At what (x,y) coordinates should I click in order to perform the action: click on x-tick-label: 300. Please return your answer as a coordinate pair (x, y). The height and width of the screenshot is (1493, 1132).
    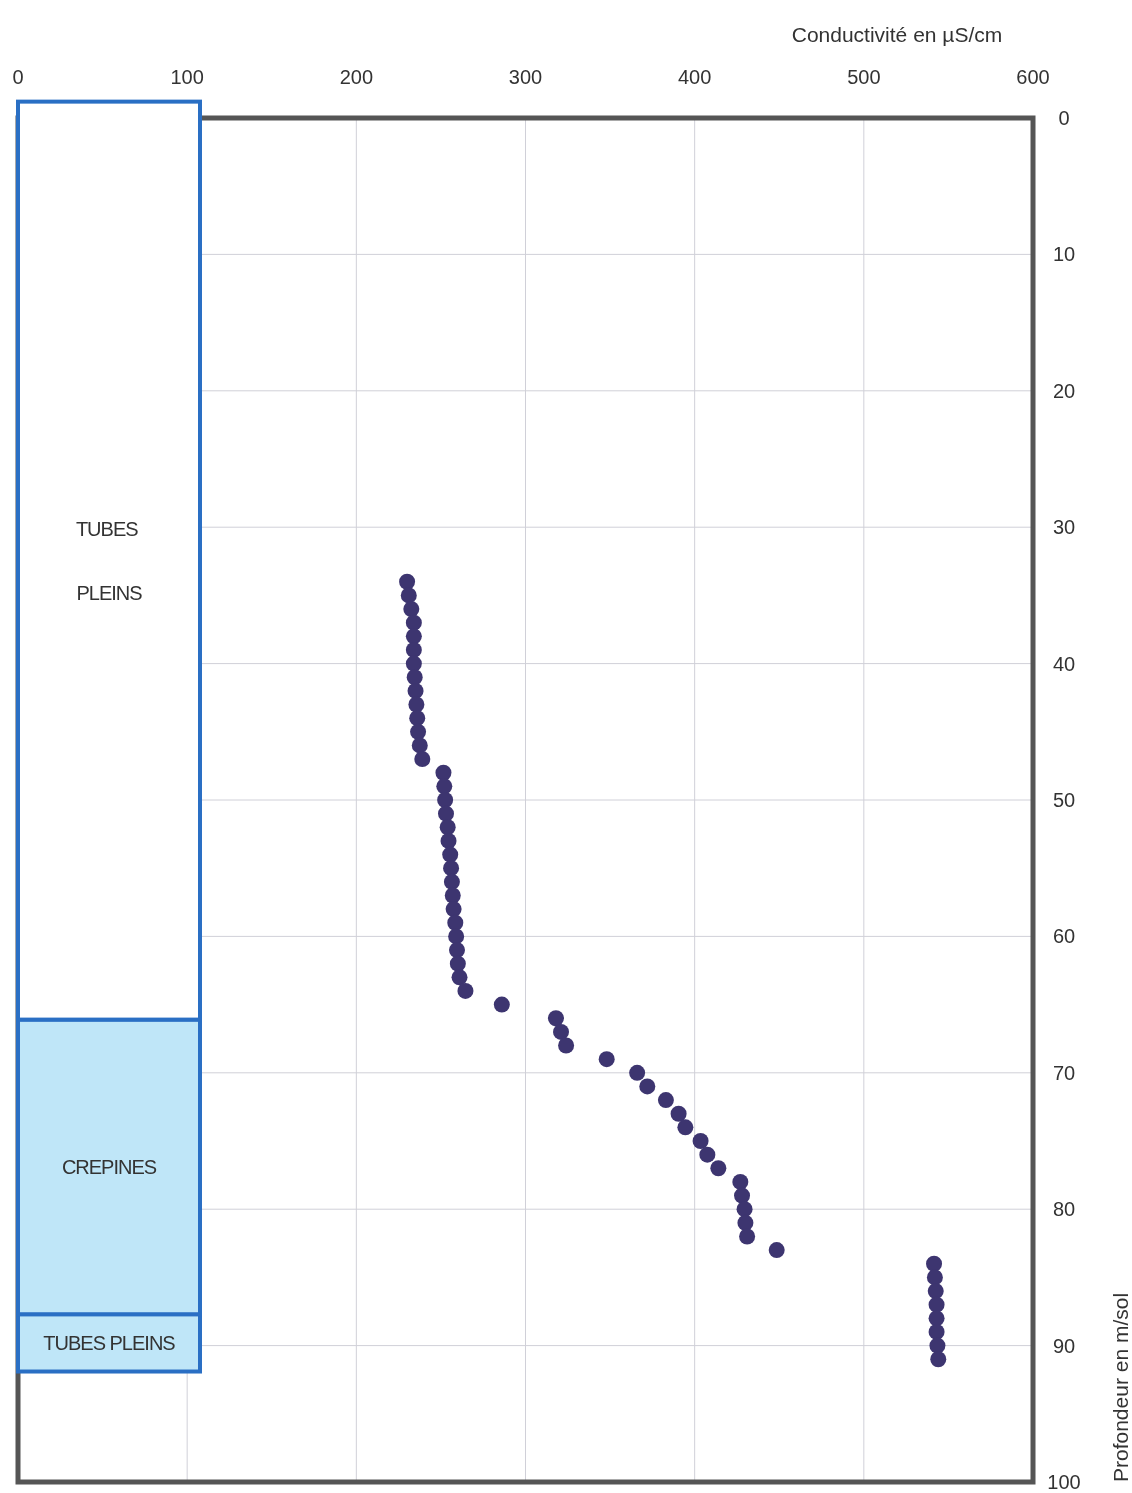
    Looking at the image, I should click on (525, 77).